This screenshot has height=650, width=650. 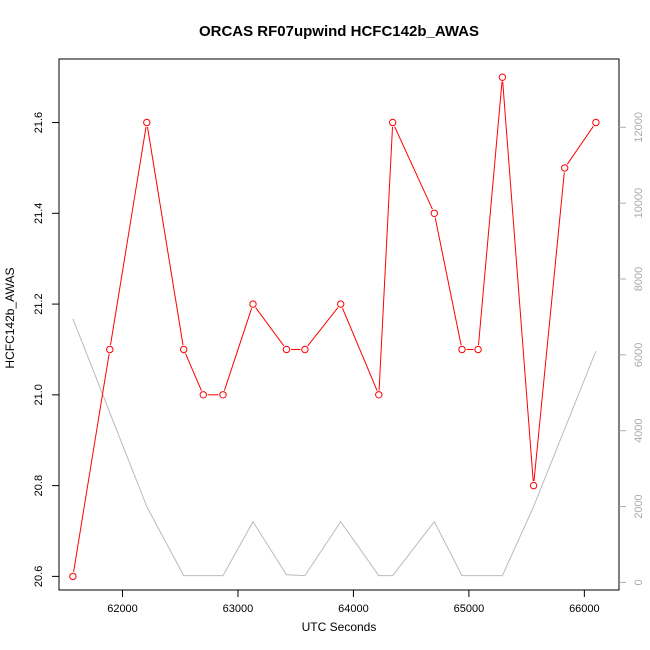 What do you see at coordinates (122, 609) in the screenshot?
I see `x-tick-label: 62000` at bounding box center [122, 609].